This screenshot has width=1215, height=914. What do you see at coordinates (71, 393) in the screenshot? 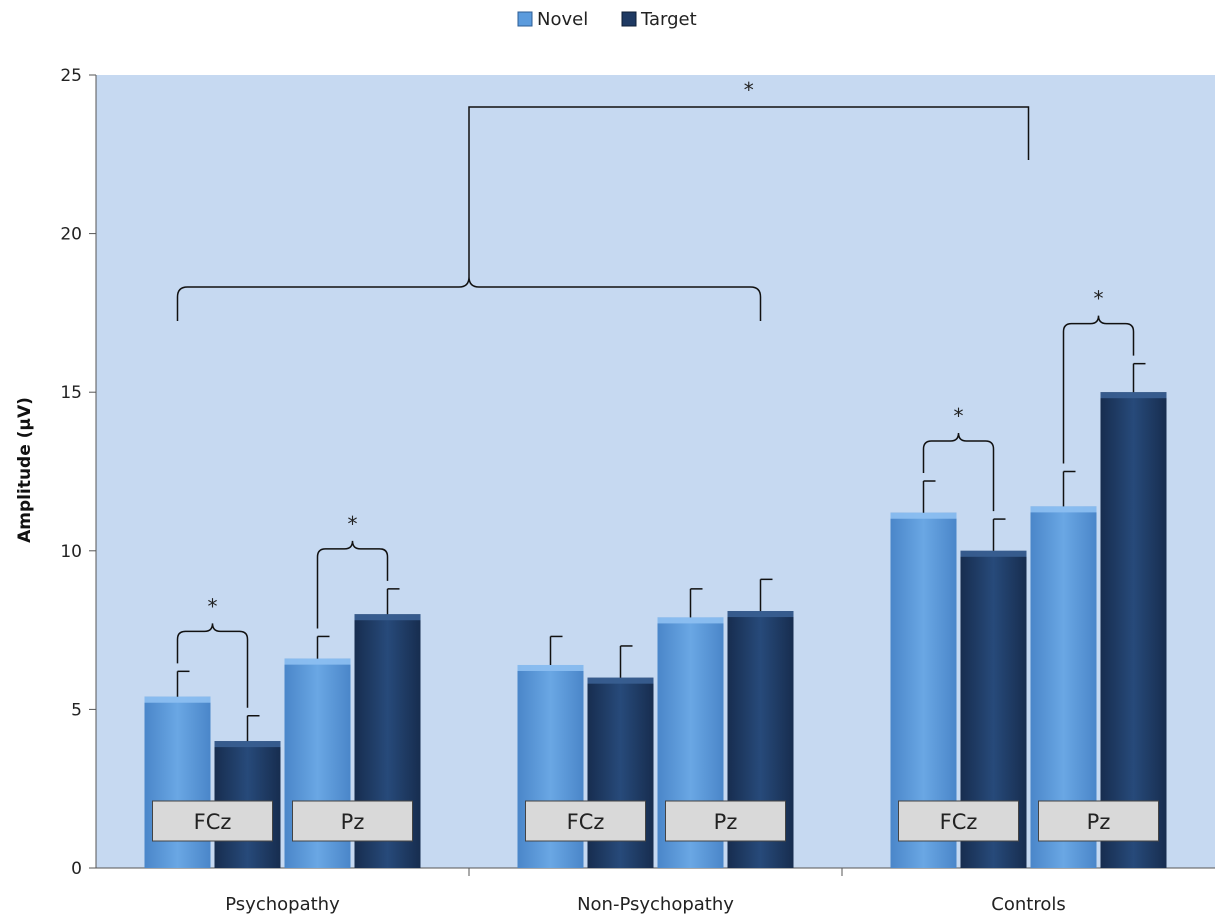
I see `y-tick-label: 15` at bounding box center [71, 393].